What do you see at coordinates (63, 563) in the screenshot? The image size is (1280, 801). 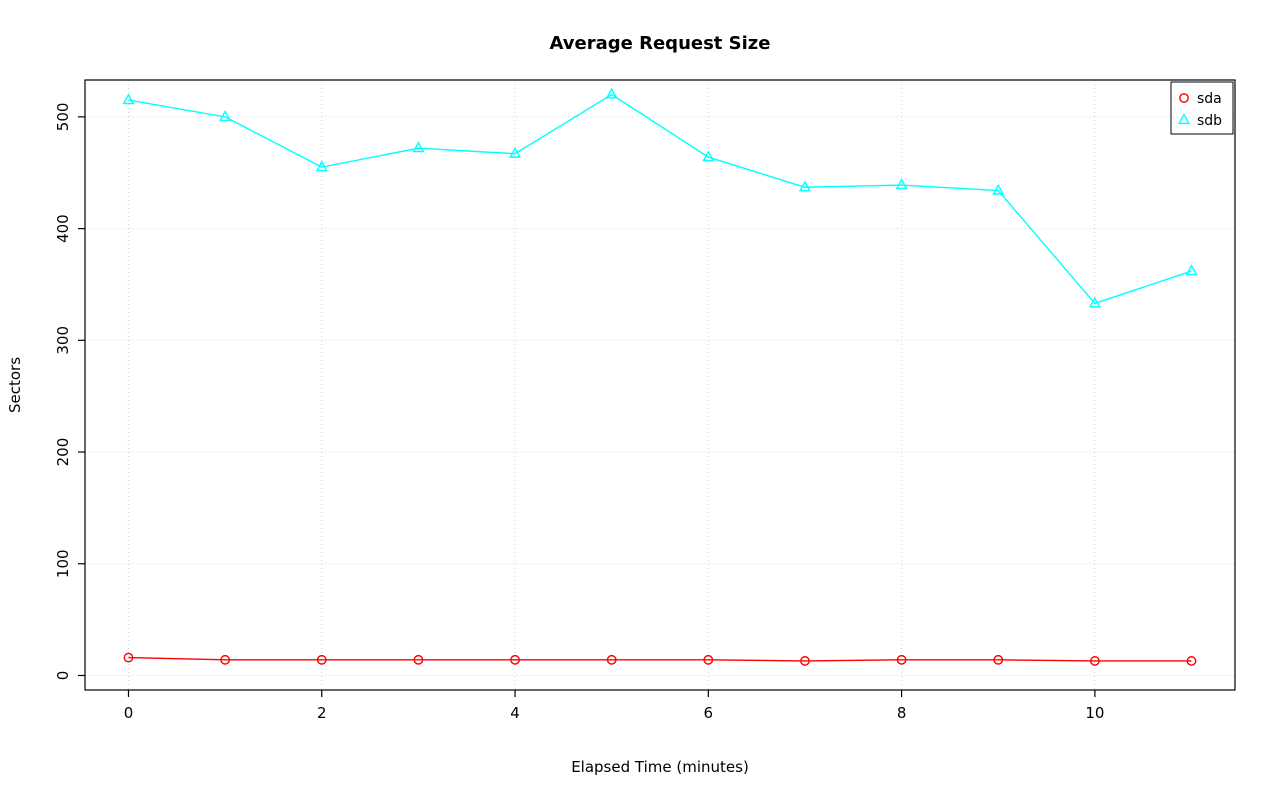 I see `y-tick-label: 100` at bounding box center [63, 563].